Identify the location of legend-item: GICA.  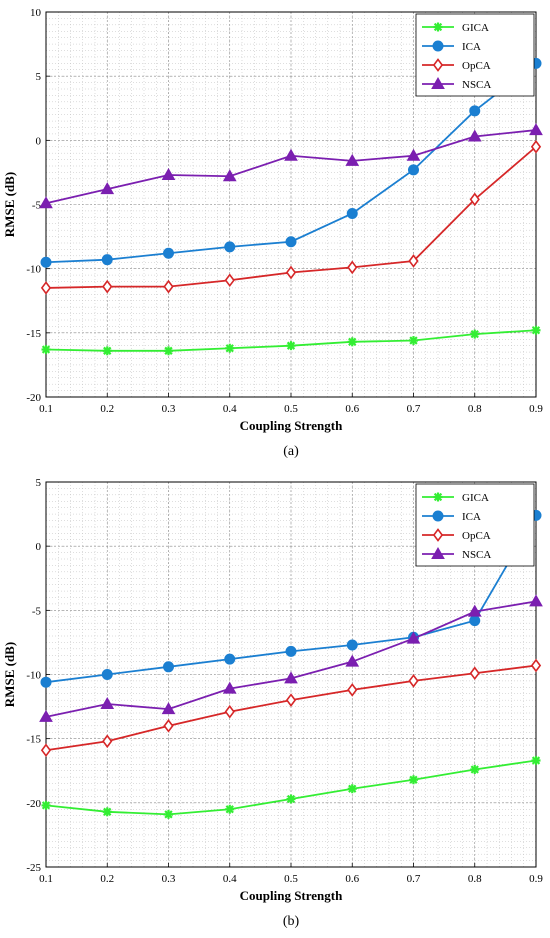
(455, 498).